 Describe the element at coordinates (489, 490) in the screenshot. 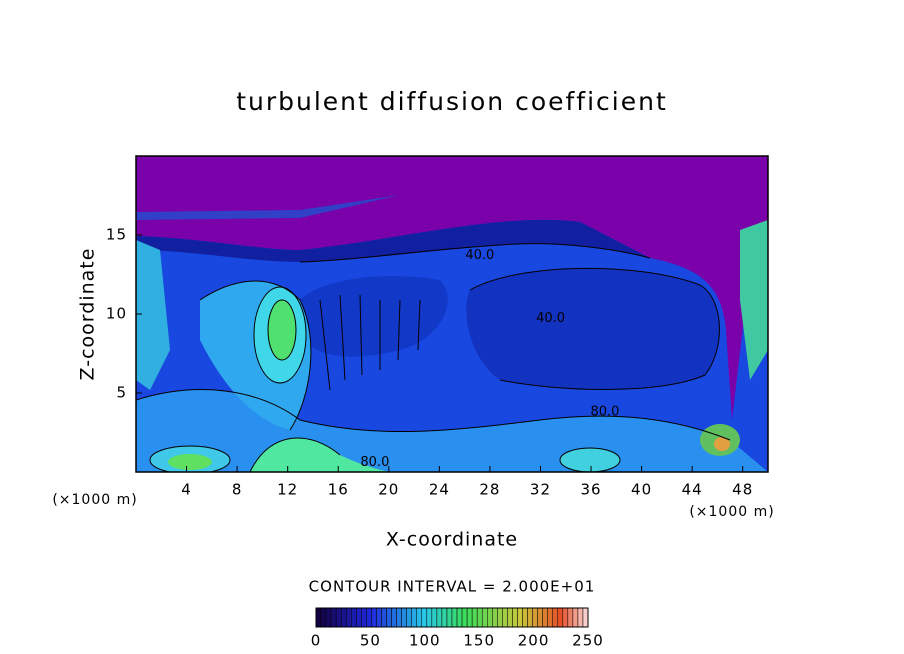

I see `x-tick-label: 28` at that location.